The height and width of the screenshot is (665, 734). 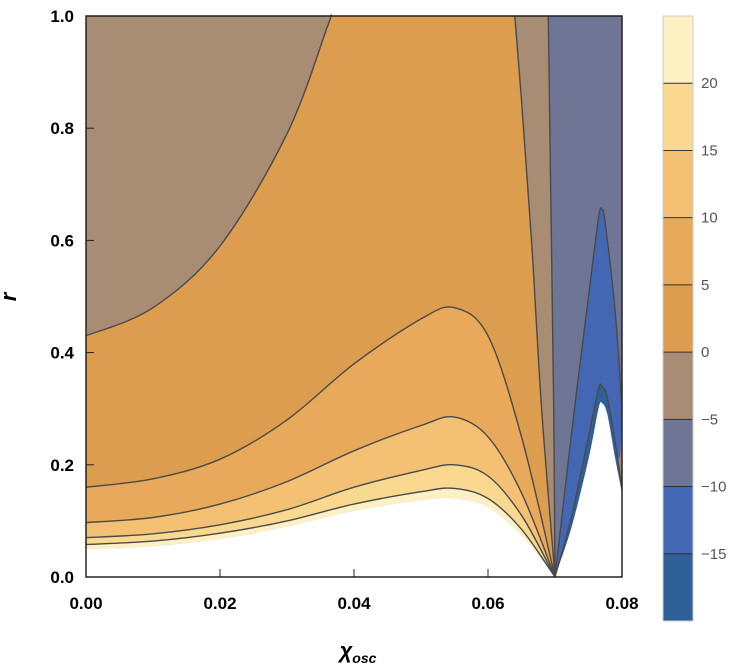 I want to click on x-tick-label: 0.04, so click(x=354, y=603).